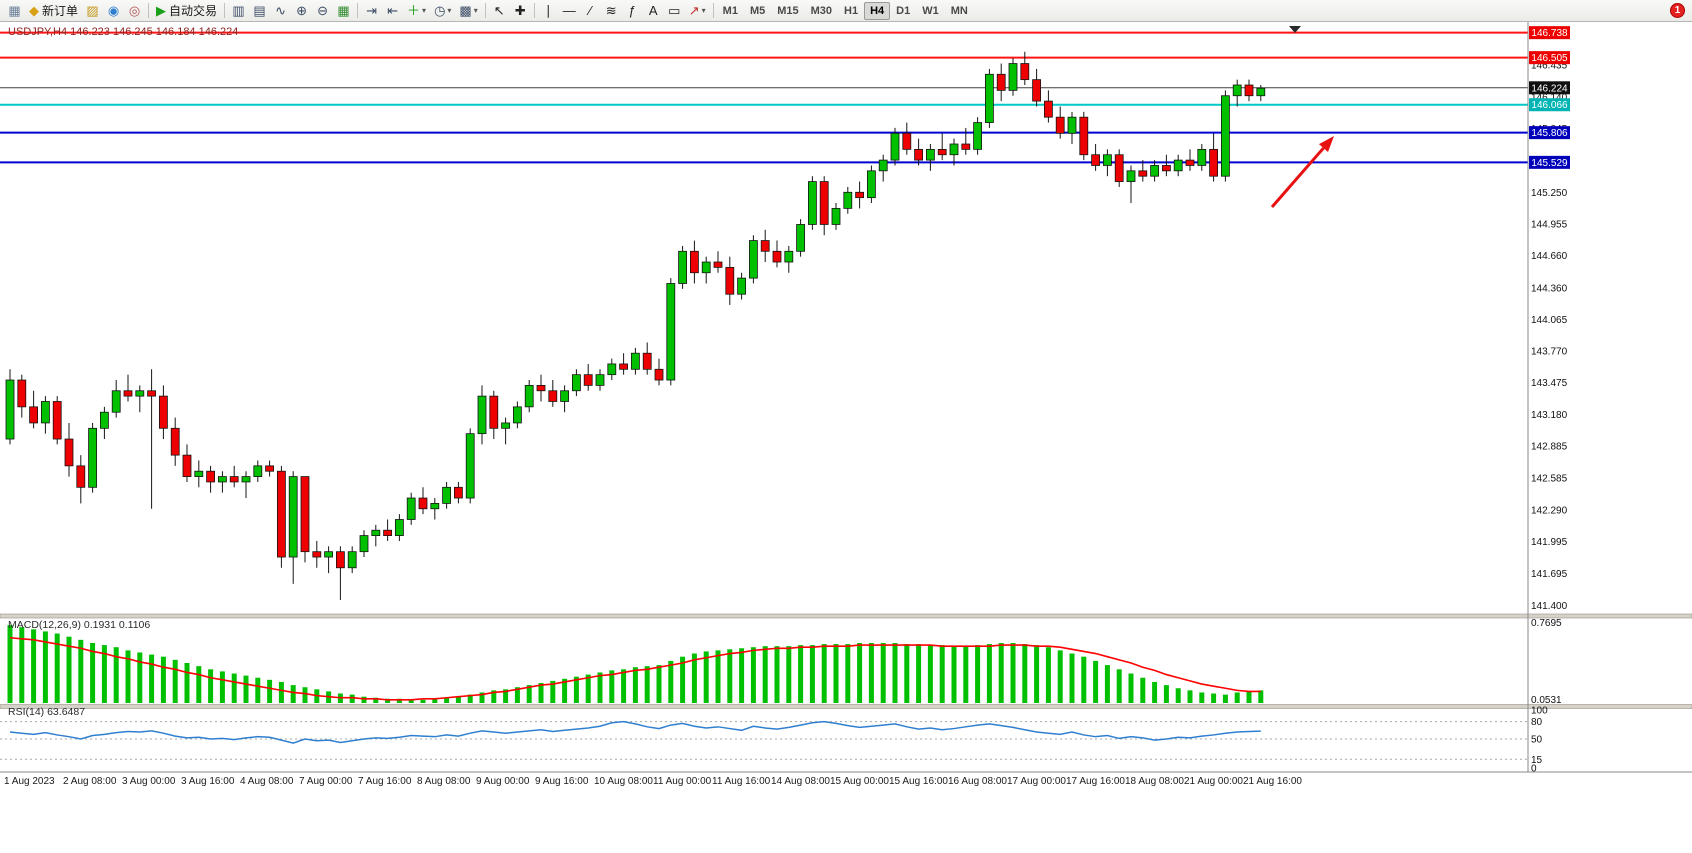  Describe the element at coordinates (851, 10) in the screenshot. I see `timeframe-h1-button: H1` at that location.